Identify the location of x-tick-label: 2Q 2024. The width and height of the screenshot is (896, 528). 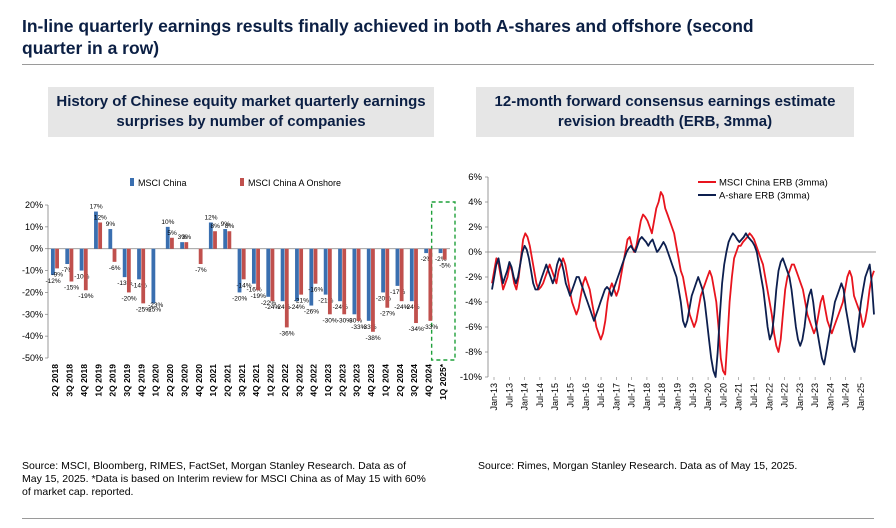
(400, 380).